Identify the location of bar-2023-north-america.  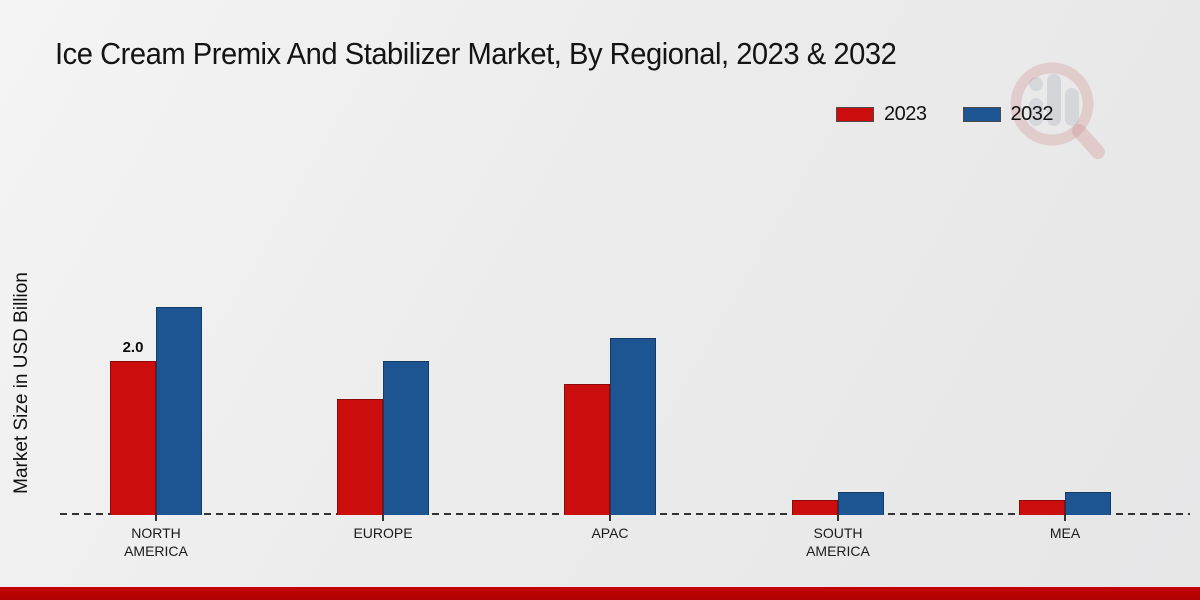
(133, 438).